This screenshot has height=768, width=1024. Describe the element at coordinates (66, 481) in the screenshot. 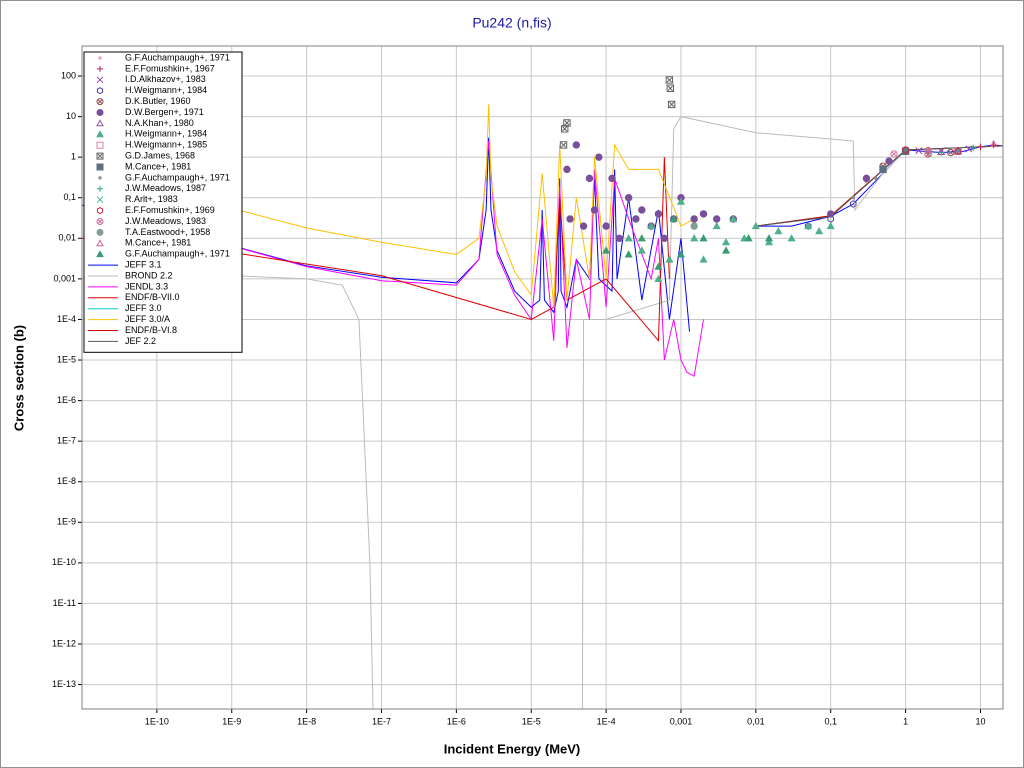

I see `y-tick-label: 1E-8` at that location.